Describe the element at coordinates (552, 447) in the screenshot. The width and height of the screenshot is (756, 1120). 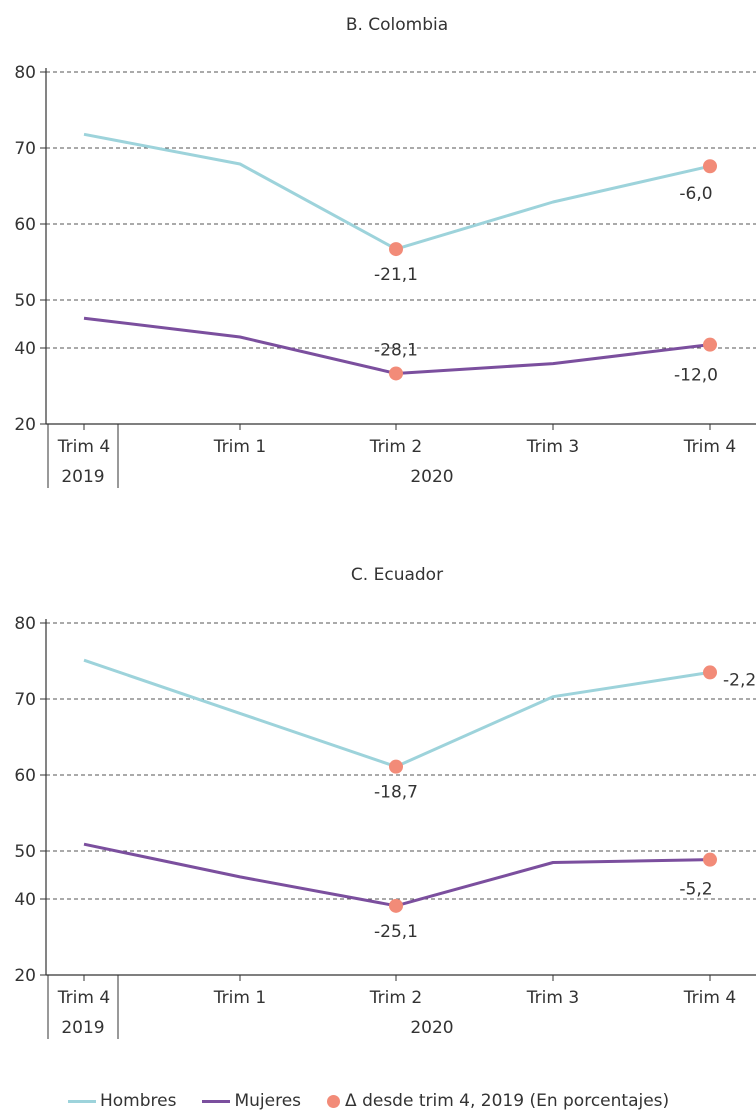
I see `x-tick-label-colombia-3: Trim 3` at that location.